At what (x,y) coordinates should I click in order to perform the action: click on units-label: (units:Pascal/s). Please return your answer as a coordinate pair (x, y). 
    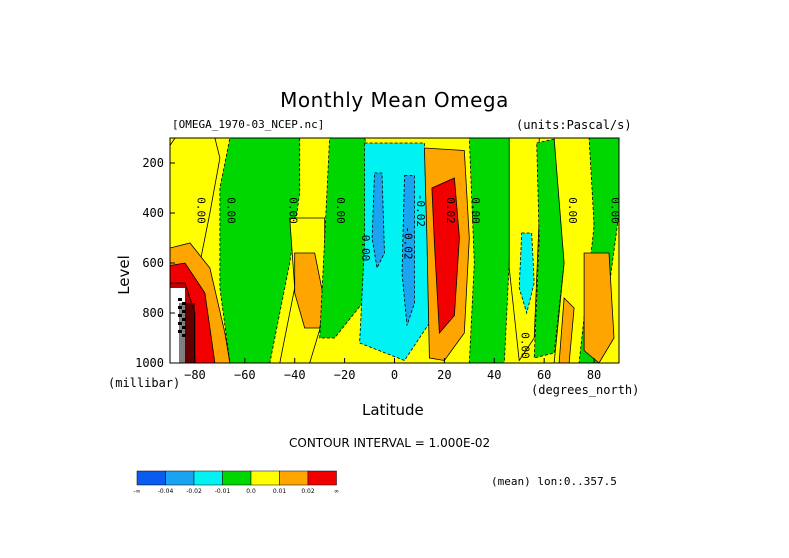
    Looking at the image, I should click on (574, 125).